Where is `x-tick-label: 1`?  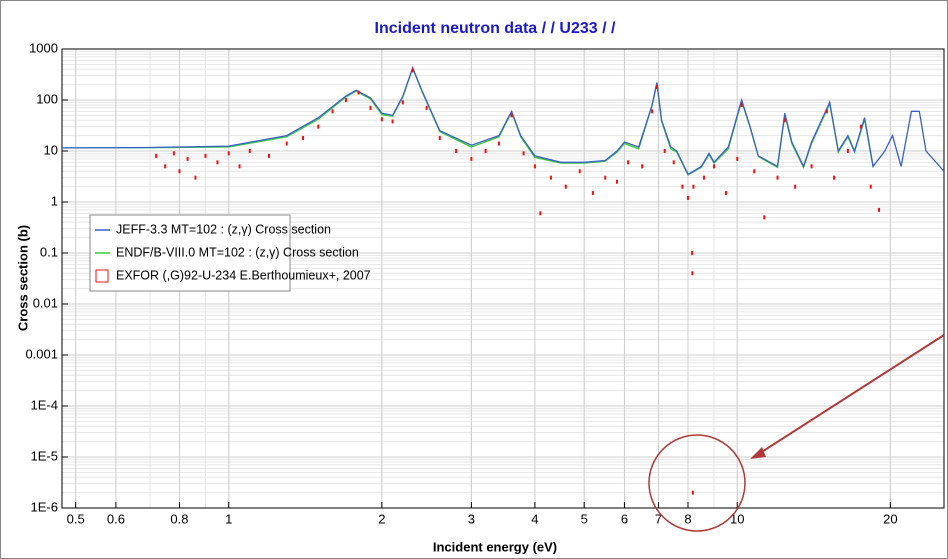
x-tick-label: 1 is located at coordinates (228, 518).